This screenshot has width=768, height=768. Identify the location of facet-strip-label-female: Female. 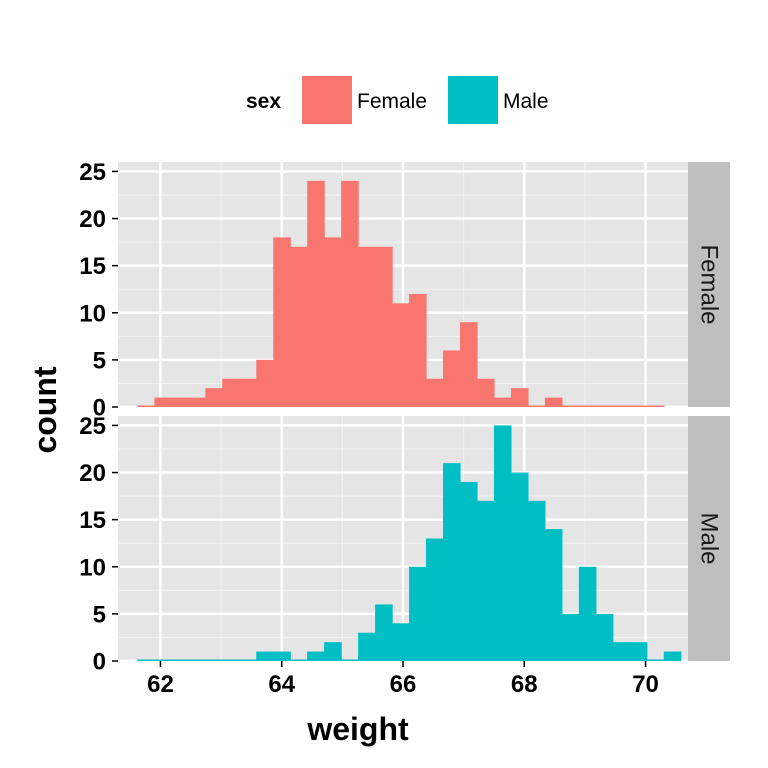
(709, 284).